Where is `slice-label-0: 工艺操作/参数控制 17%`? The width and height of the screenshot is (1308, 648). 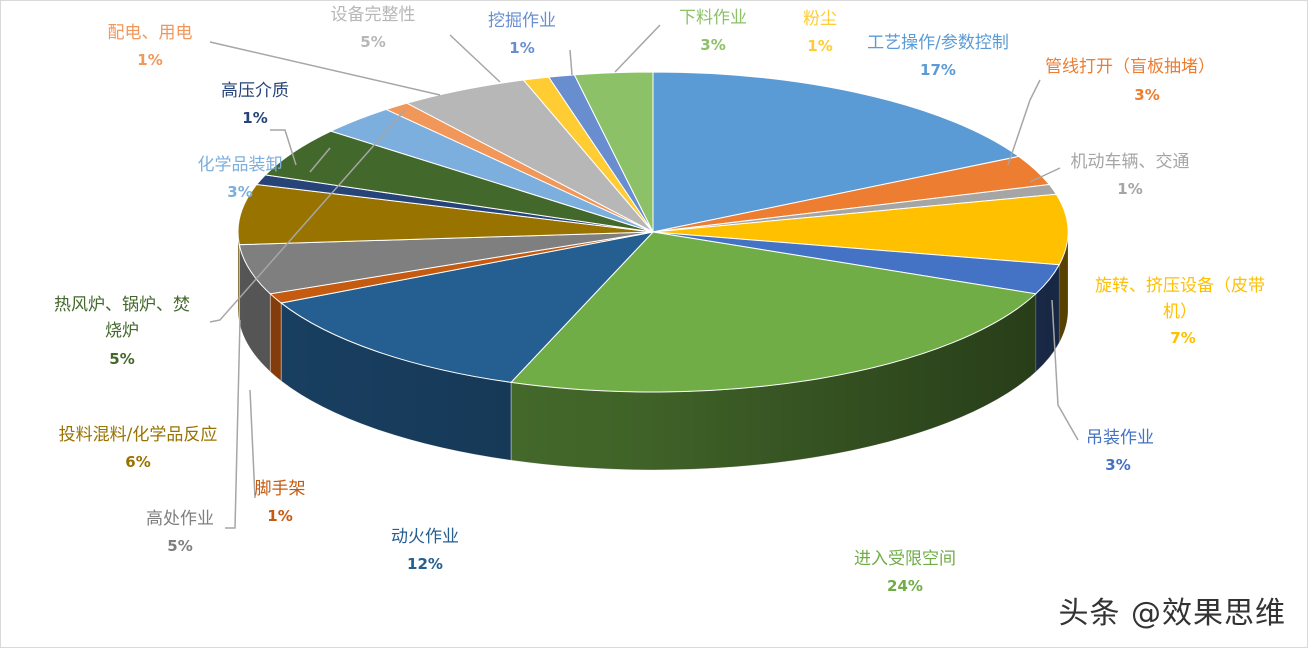 slice-label-0: 工艺操作/参数控制 17% is located at coordinates (938, 56).